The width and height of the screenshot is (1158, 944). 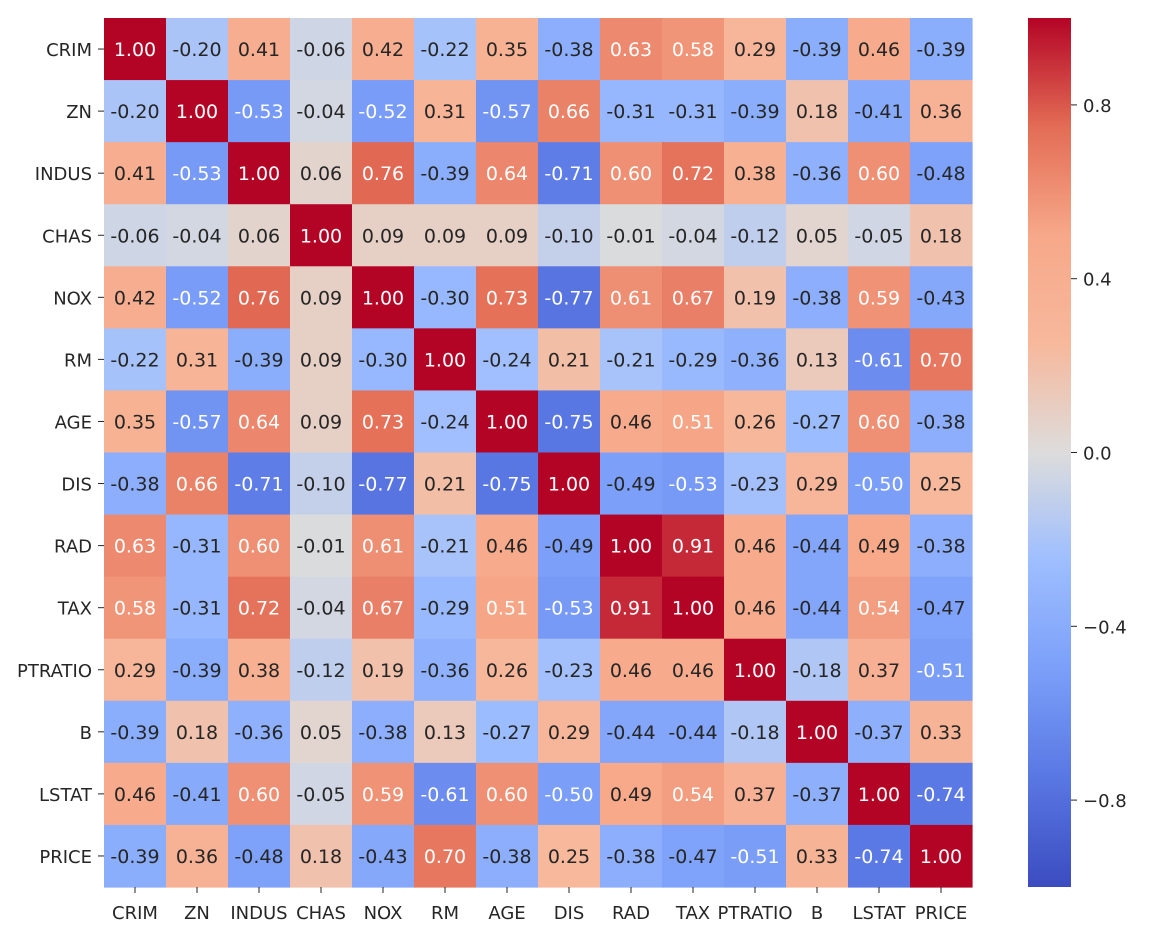 I want to click on x-tick-label: PRICE, so click(x=941, y=913).